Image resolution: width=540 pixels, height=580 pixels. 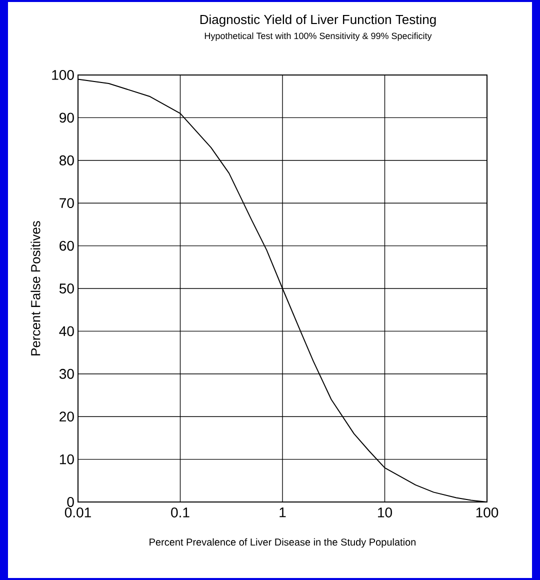 I want to click on y-tick-label: 70, so click(x=67, y=203).